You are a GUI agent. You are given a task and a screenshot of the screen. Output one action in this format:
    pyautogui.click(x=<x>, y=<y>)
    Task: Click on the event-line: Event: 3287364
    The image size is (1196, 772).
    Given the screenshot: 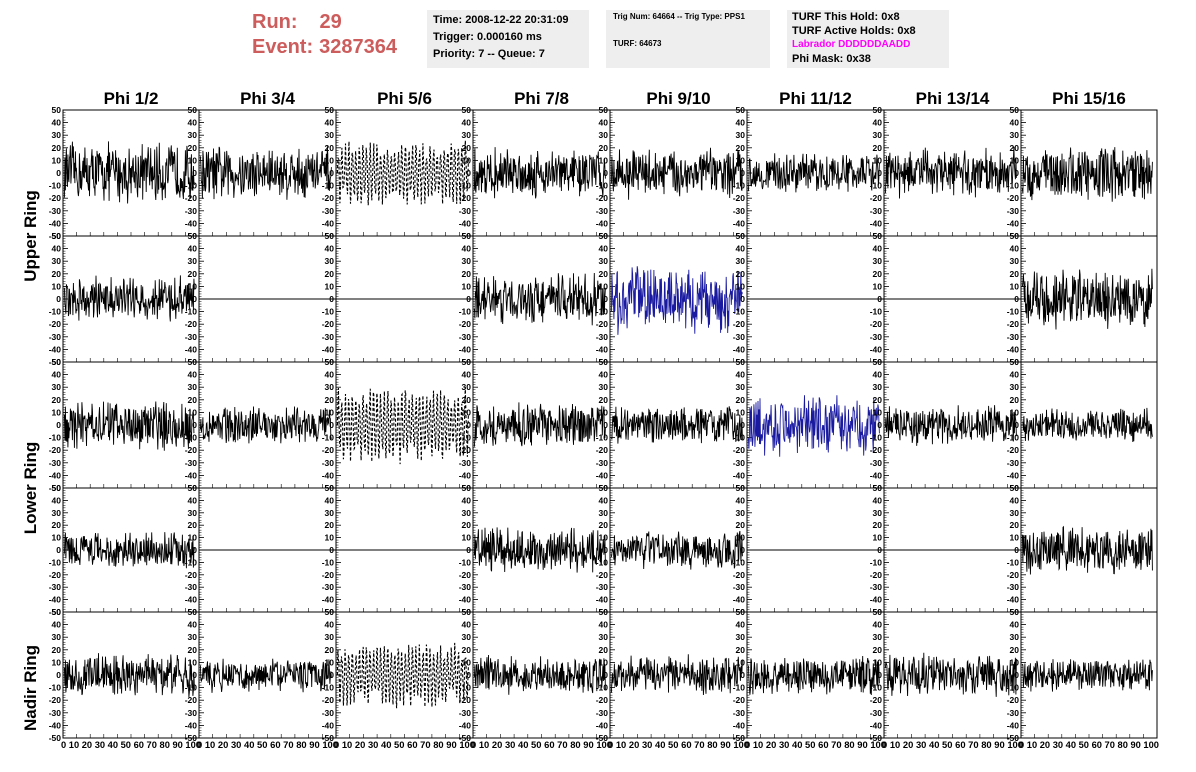 What is the action you would take?
    pyautogui.click(x=324, y=47)
    